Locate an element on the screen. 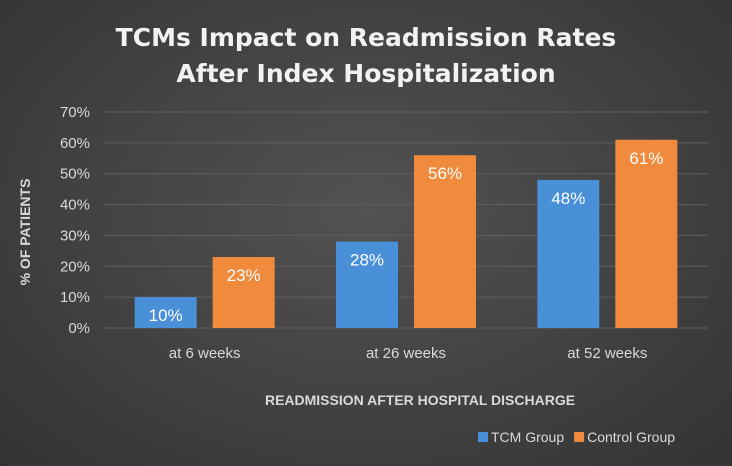  y-tick-label: 70% is located at coordinates (75, 112).